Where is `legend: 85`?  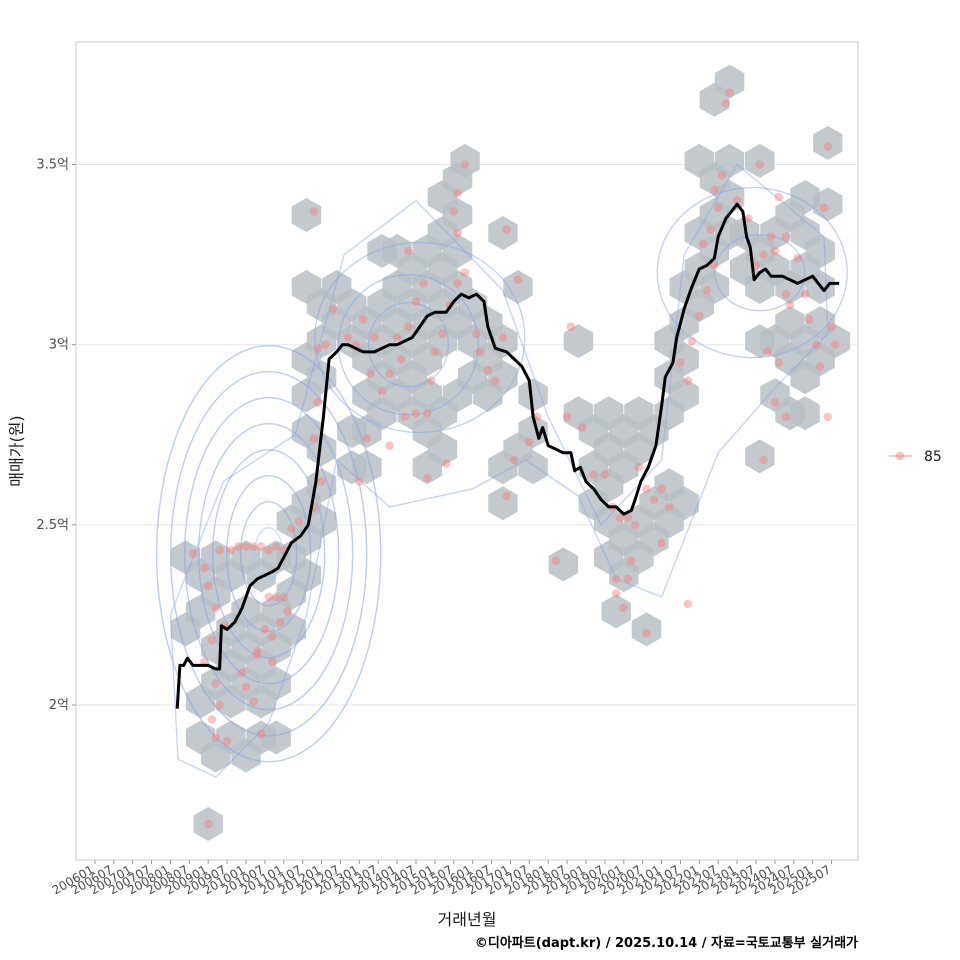 legend: 85 is located at coordinates (915, 457).